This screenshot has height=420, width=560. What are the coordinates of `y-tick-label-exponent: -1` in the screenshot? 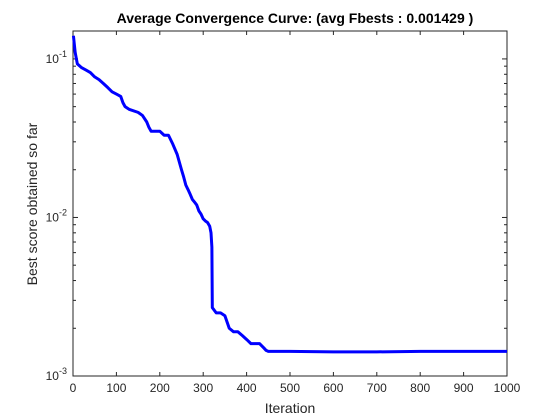 It's located at (63, 54).